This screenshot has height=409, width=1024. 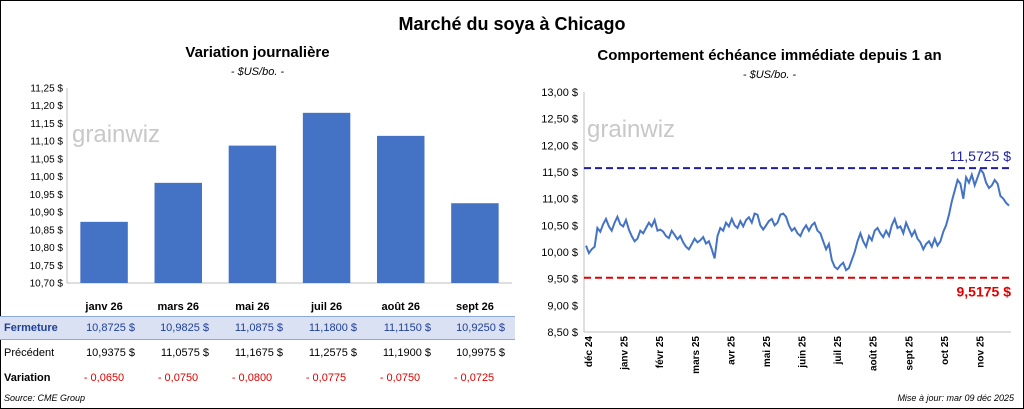 What do you see at coordinates (767, 352) in the screenshot?
I see `line-x-tick-label: mai 25` at bounding box center [767, 352].